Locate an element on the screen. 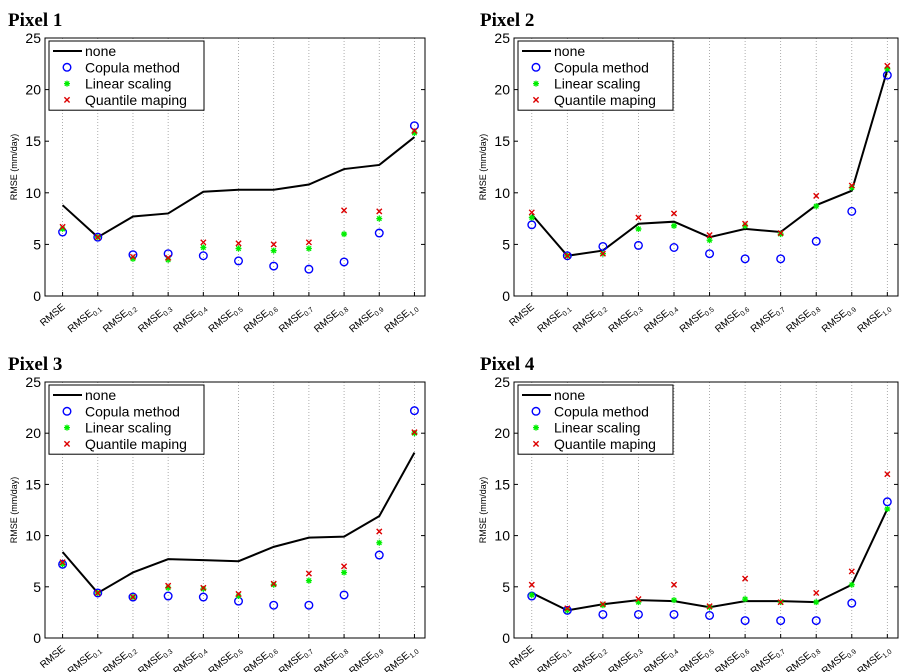 Image resolution: width=907 pixels, height=672 pixels. x-tick-label: RMSE0.3 is located at coordinates (626, 319).